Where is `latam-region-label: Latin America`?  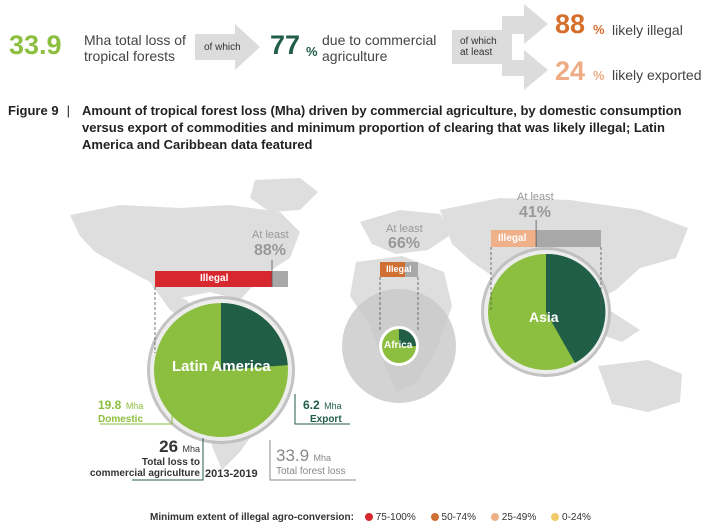 latam-region-label: Latin America is located at coordinates (221, 366).